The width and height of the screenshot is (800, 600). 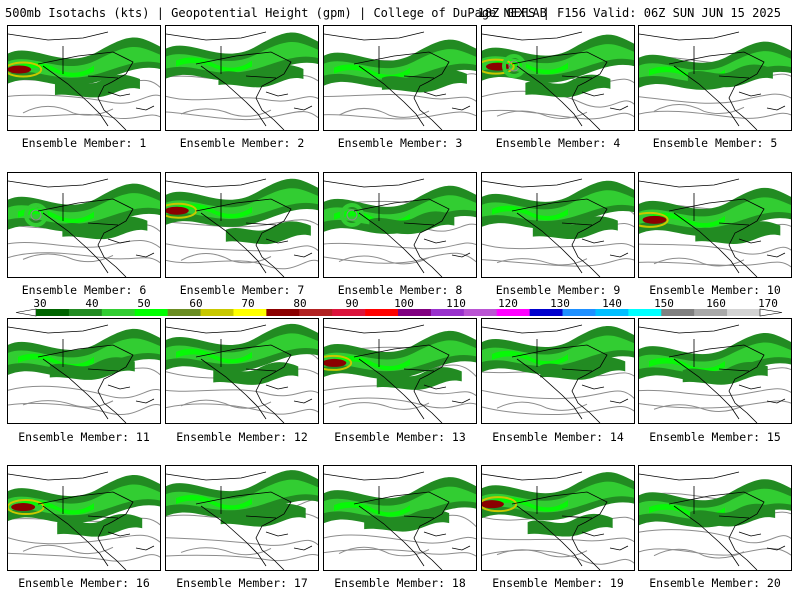 What do you see at coordinates (508, 303) in the screenshot?
I see `colorbar-tick-label: 120` at bounding box center [508, 303].